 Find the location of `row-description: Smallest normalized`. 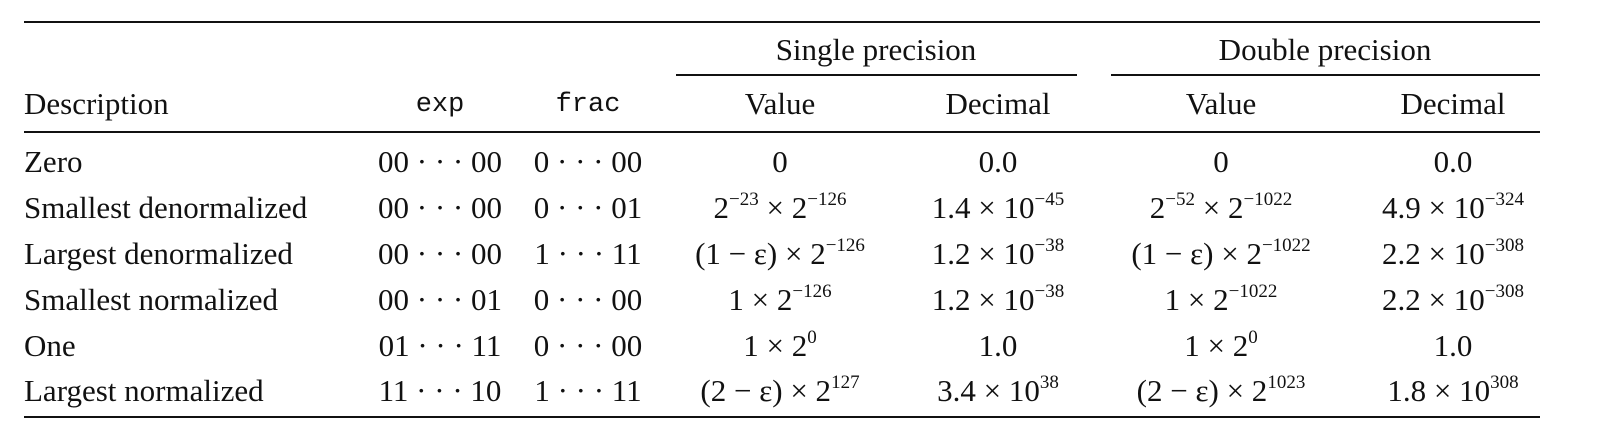

row-description: Smallest normalized is located at coordinates (151, 299).